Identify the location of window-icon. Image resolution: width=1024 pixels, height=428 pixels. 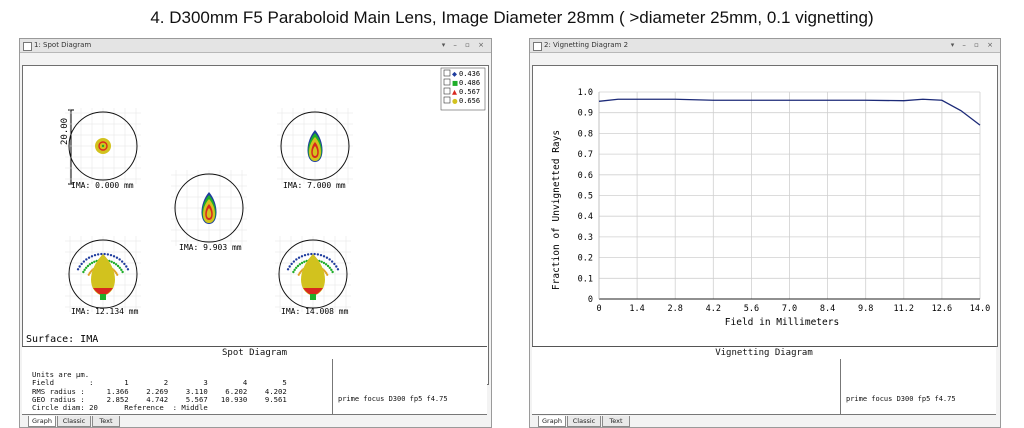
(537, 46).